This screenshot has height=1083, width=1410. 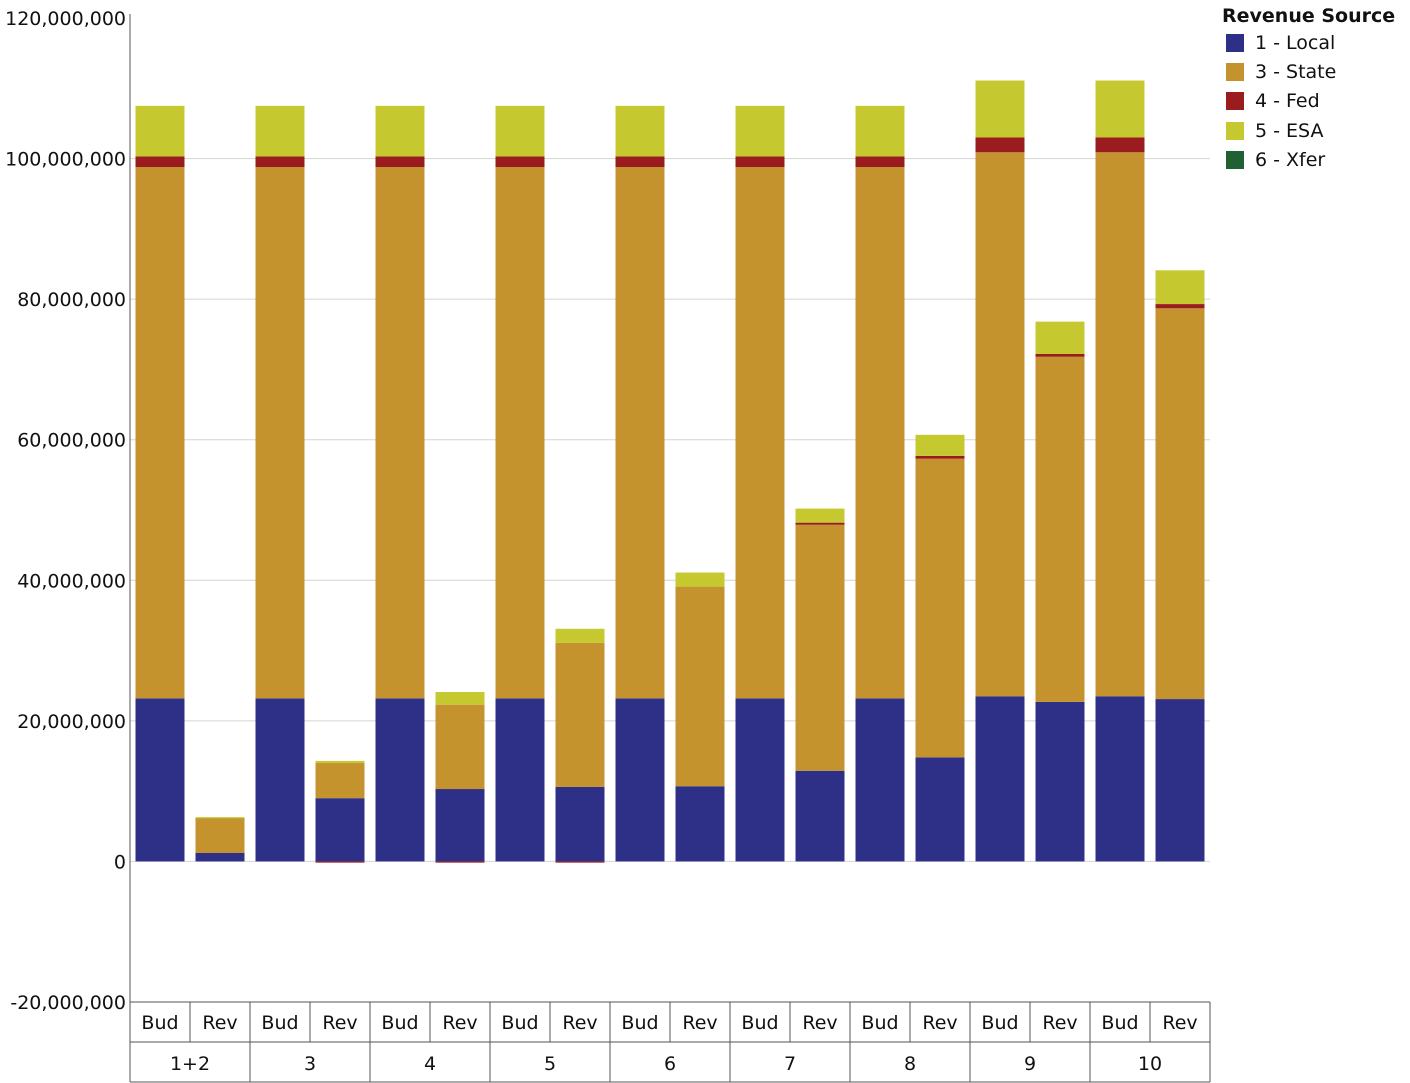 I want to click on x-group-label: 10, so click(x=1150, y=1064).